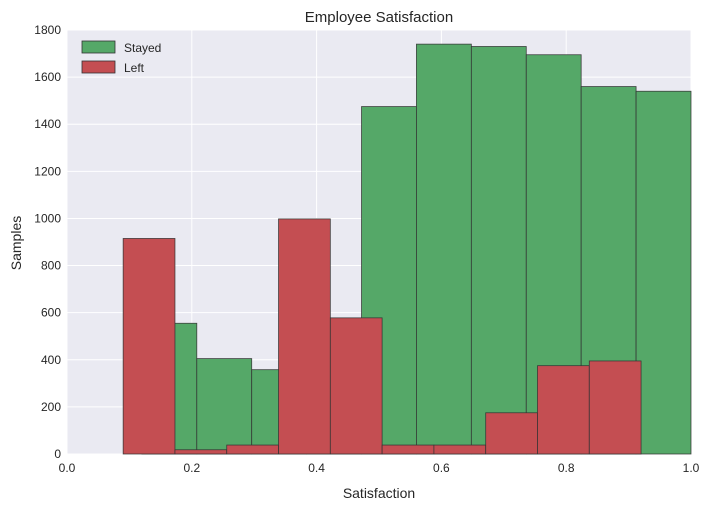 The height and width of the screenshot is (509, 711). I want to click on legend-swatch-stayed, so click(98, 47).